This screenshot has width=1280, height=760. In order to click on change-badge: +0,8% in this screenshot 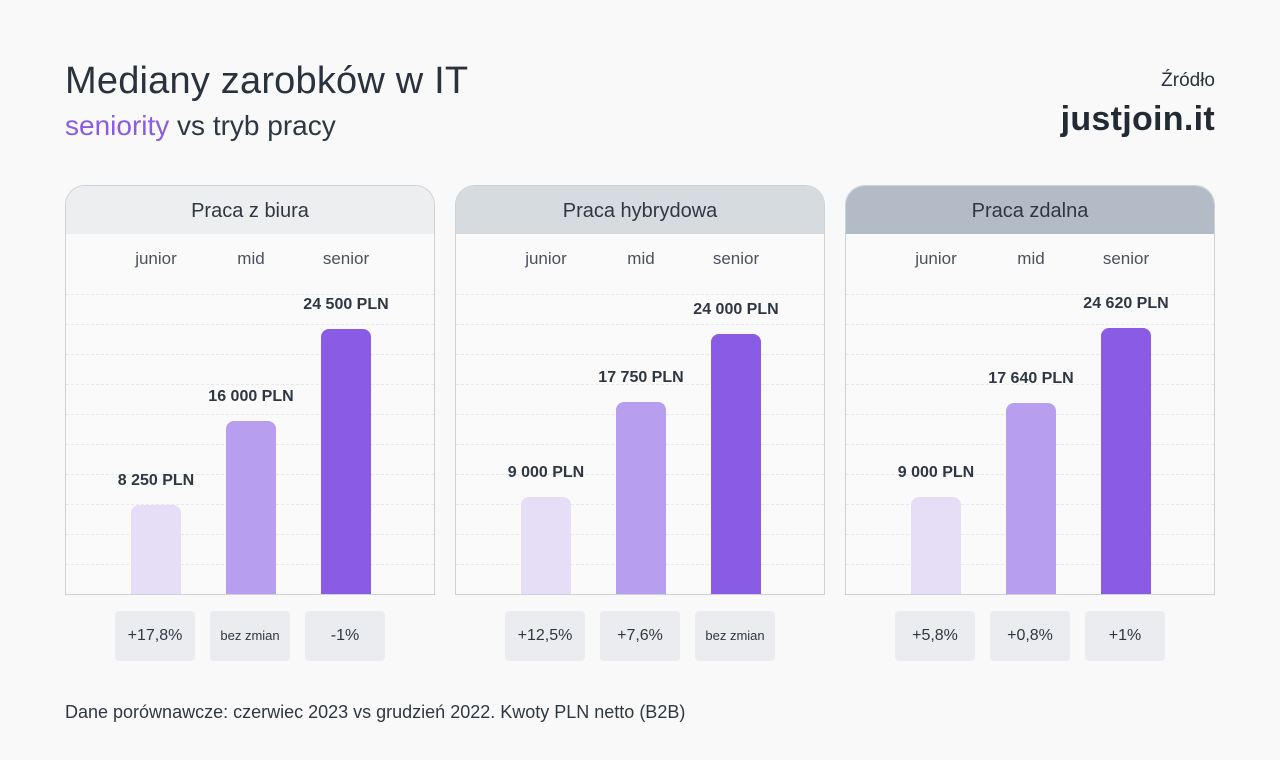, I will do `click(1030, 636)`.